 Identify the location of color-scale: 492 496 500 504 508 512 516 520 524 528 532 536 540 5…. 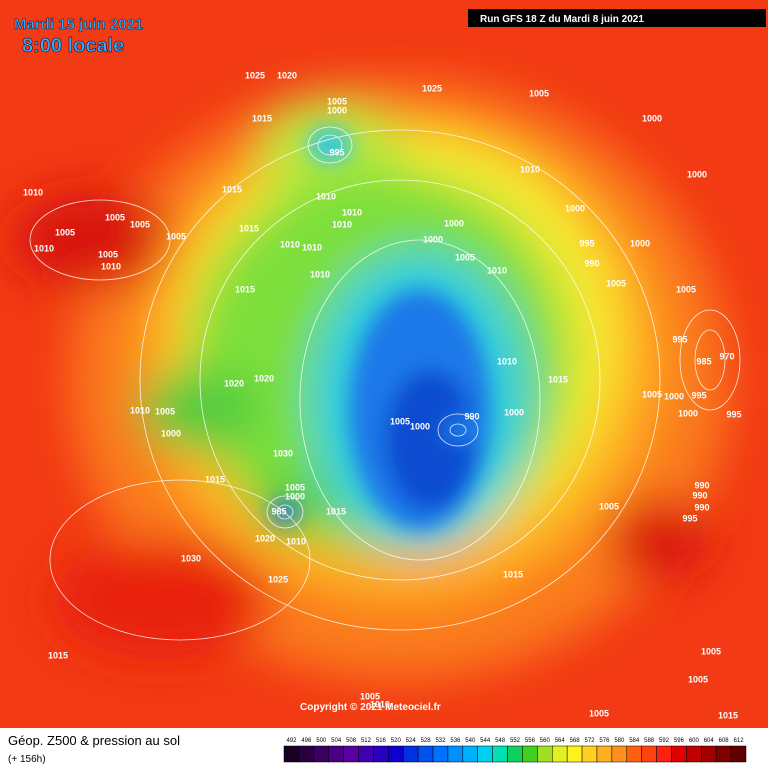
(515, 750).